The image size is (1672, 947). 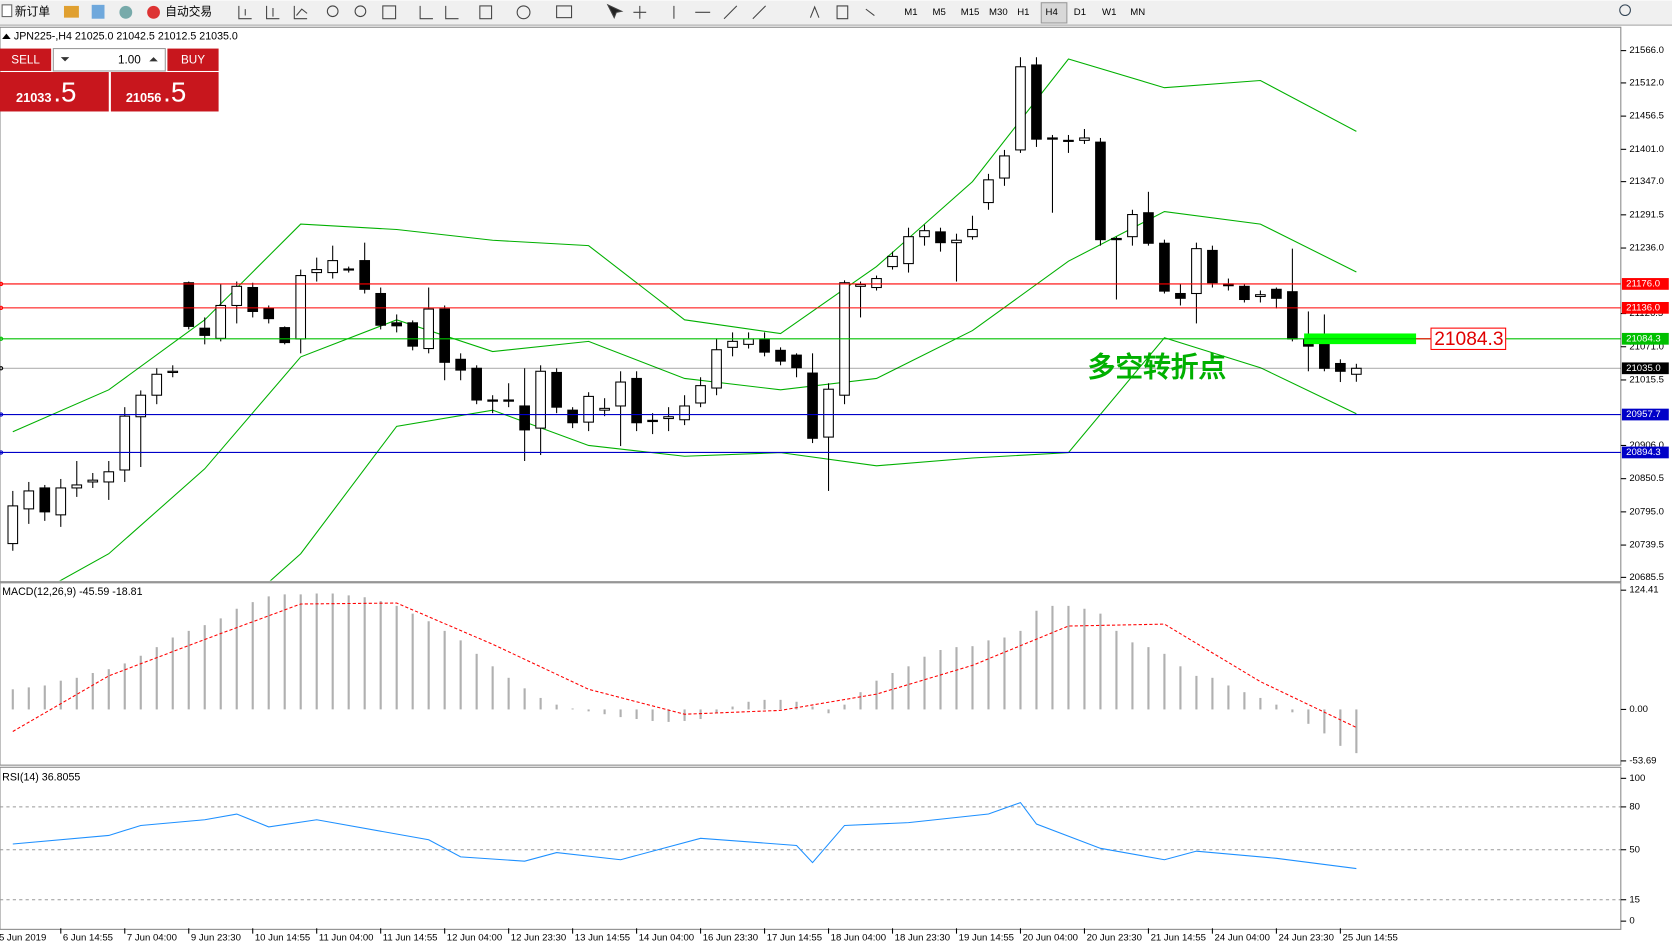 What do you see at coordinates (910, 12) in the screenshot?
I see `timeframe-button: M1` at bounding box center [910, 12].